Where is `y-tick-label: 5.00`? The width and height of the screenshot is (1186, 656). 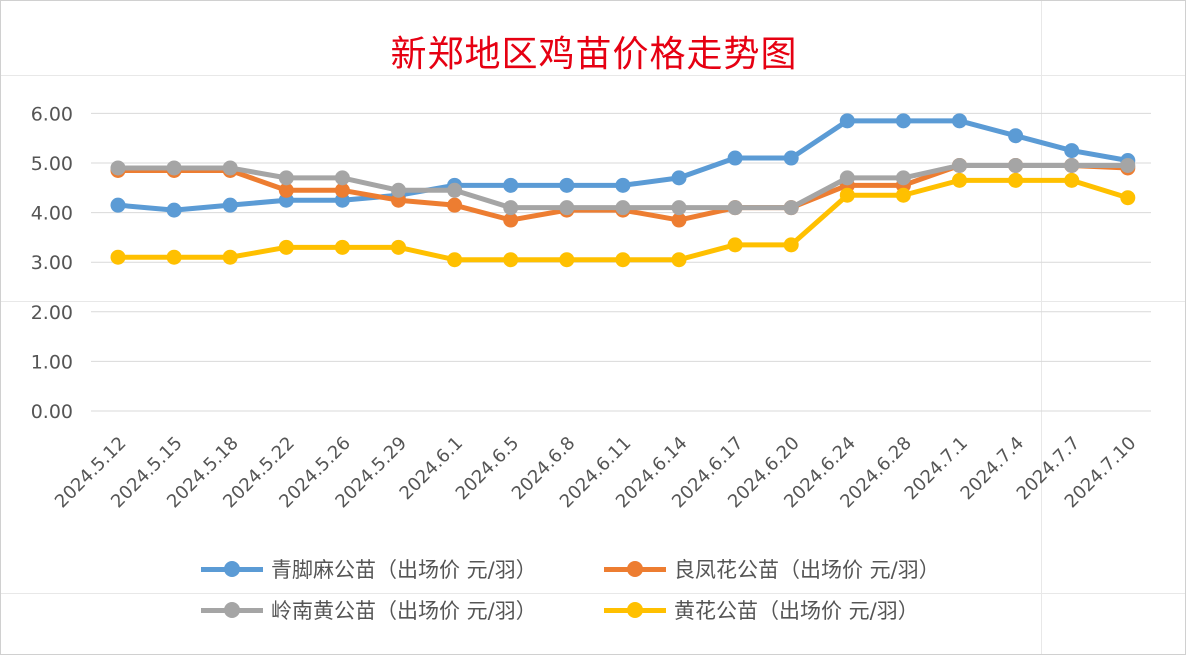
y-tick-label: 5.00 is located at coordinates (52, 164).